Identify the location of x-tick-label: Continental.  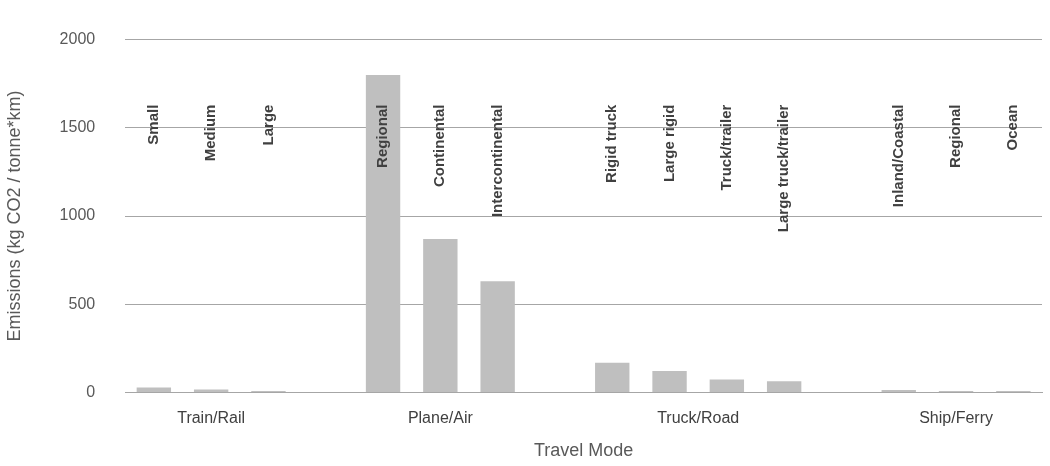
(439, 146).